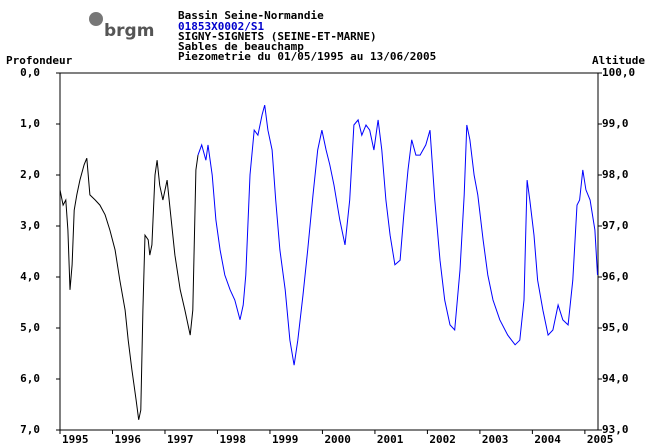 The image size is (649, 447). I want to click on y-tick-label: 3,0, so click(30, 225).